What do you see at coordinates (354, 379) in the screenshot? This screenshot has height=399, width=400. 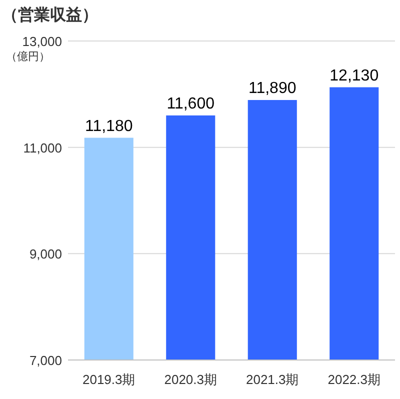 I see `x-tick-label: 2022.3期` at bounding box center [354, 379].